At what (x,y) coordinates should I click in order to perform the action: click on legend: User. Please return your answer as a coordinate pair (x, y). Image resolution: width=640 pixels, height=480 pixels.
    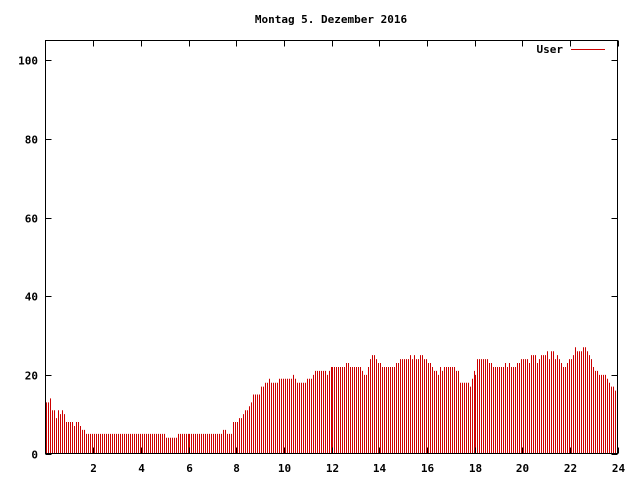
    Looking at the image, I should click on (571, 49).